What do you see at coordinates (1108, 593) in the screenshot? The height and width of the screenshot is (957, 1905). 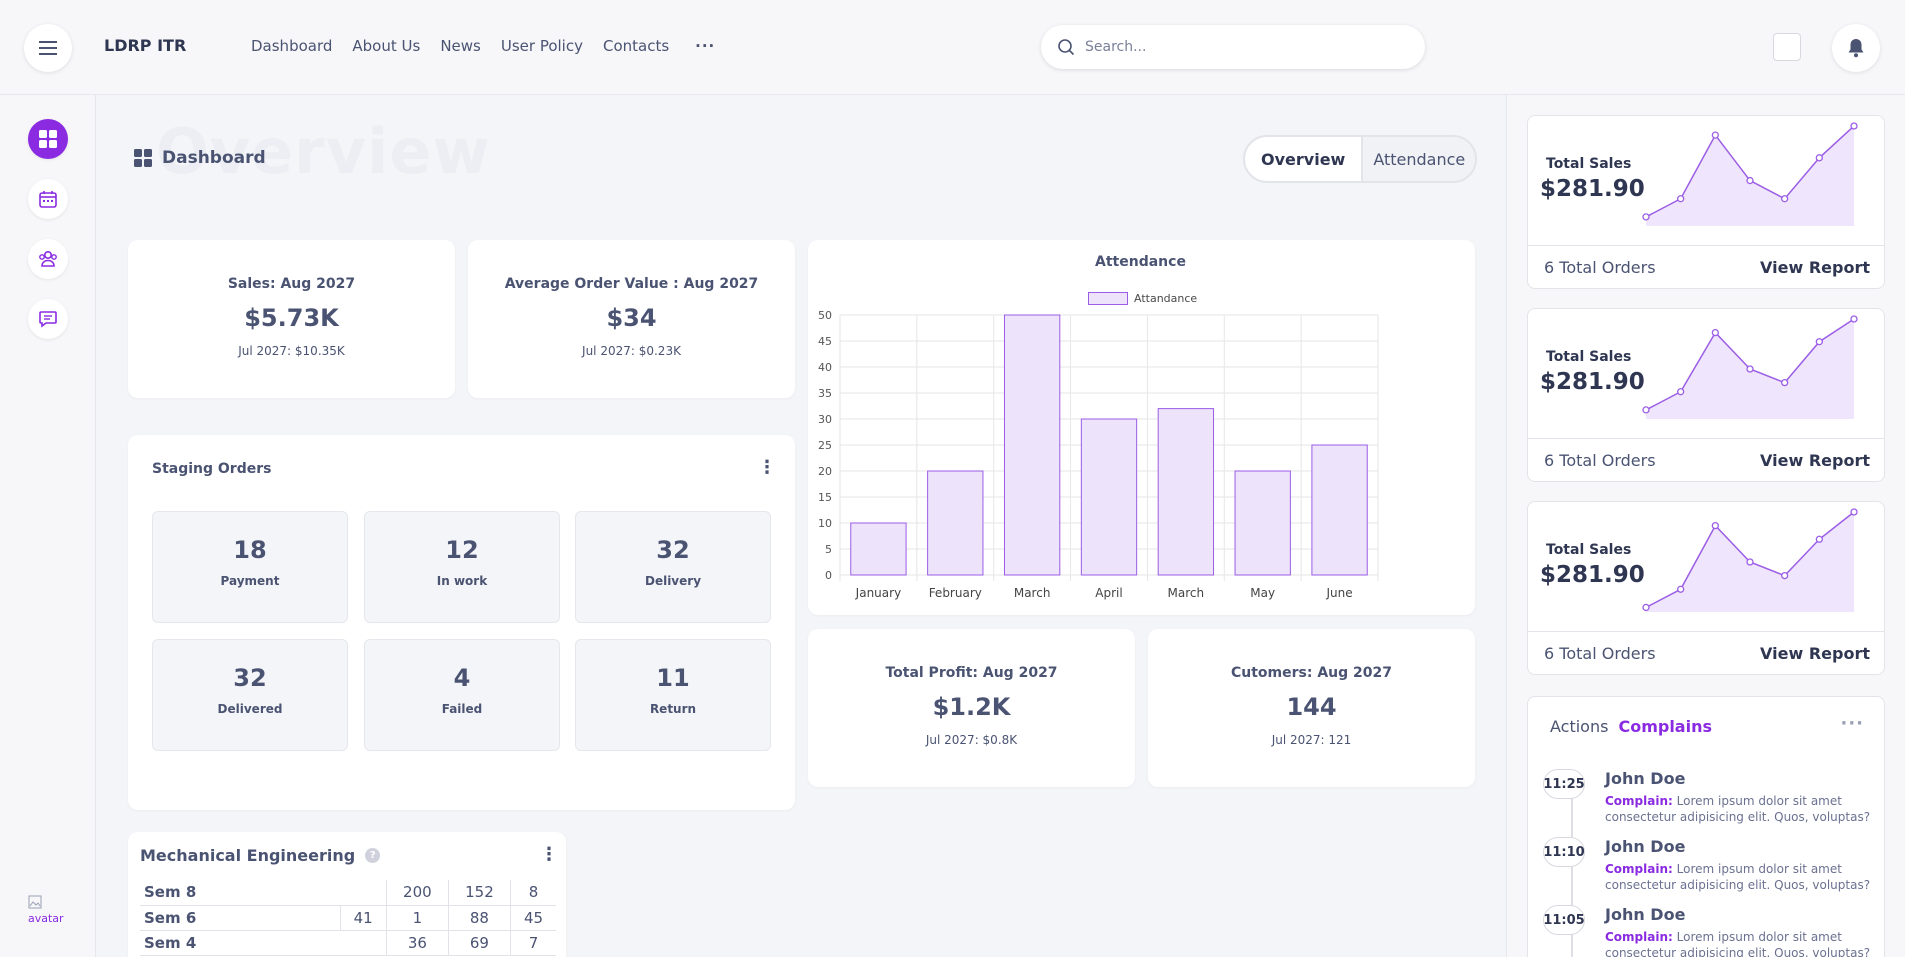 I see `x-tick-label: April` at bounding box center [1108, 593].